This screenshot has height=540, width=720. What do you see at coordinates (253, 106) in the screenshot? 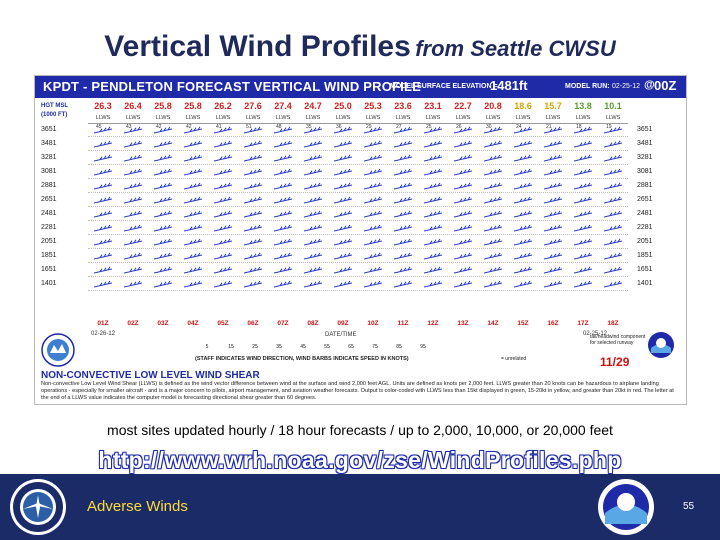
I see `temp-value: 27.6` at bounding box center [253, 106].